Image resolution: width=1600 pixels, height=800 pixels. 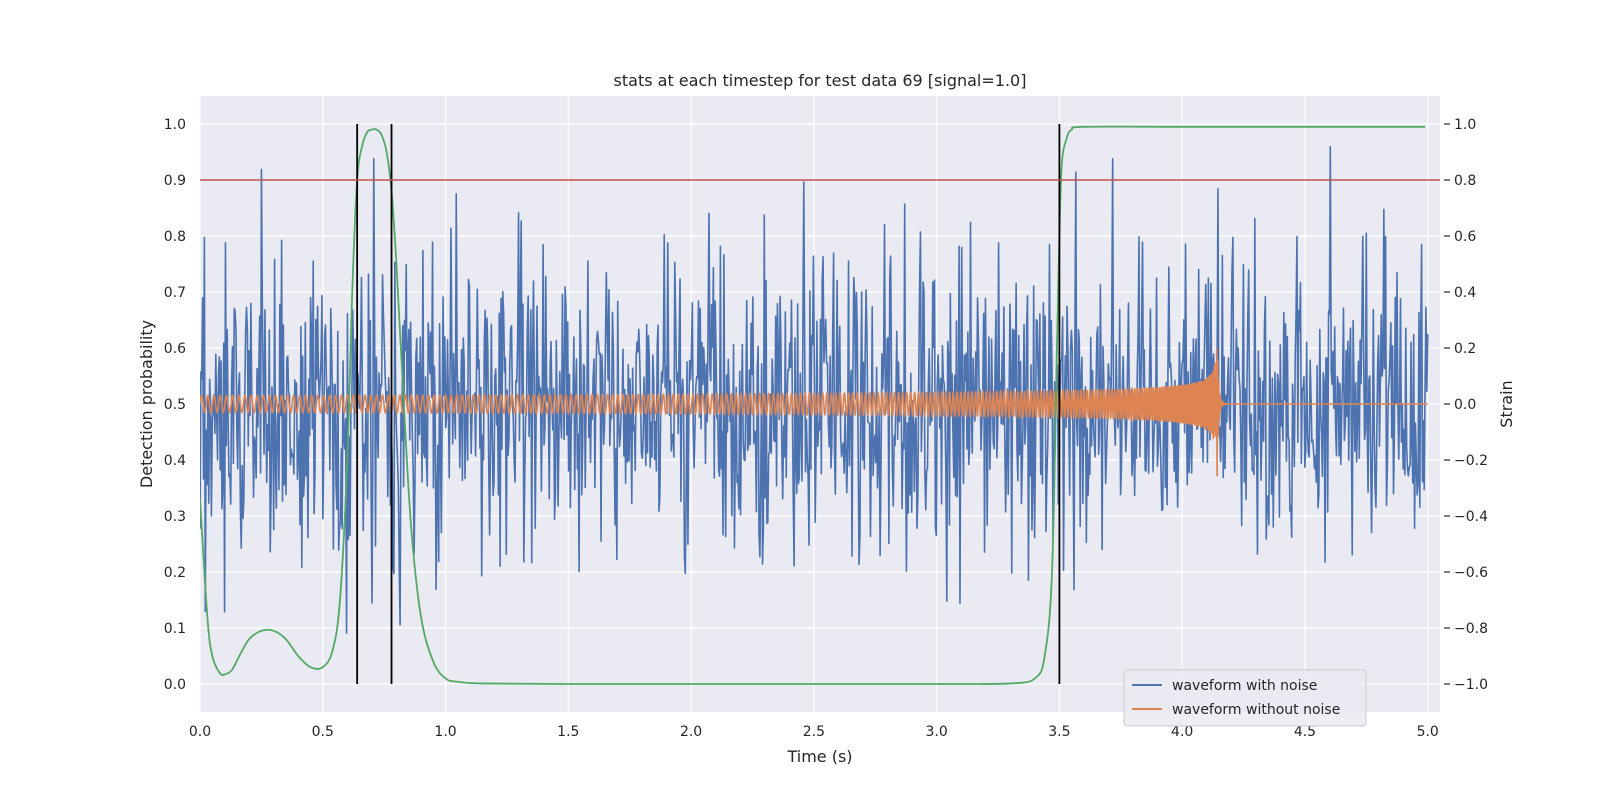 What do you see at coordinates (175, 237) in the screenshot?
I see `y-left-tick-label: 0.8` at bounding box center [175, 237].